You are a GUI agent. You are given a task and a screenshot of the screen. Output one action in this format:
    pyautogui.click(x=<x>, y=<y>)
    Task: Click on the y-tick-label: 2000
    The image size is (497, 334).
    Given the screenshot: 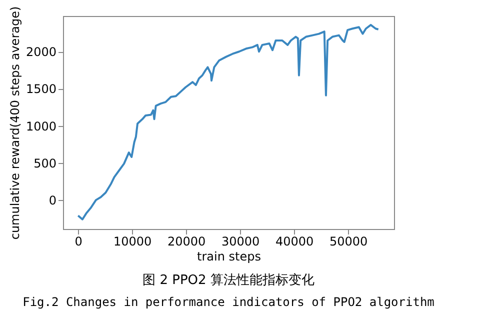 What is the action you would take?
    pyautogui.click(x=41, y=52)
    